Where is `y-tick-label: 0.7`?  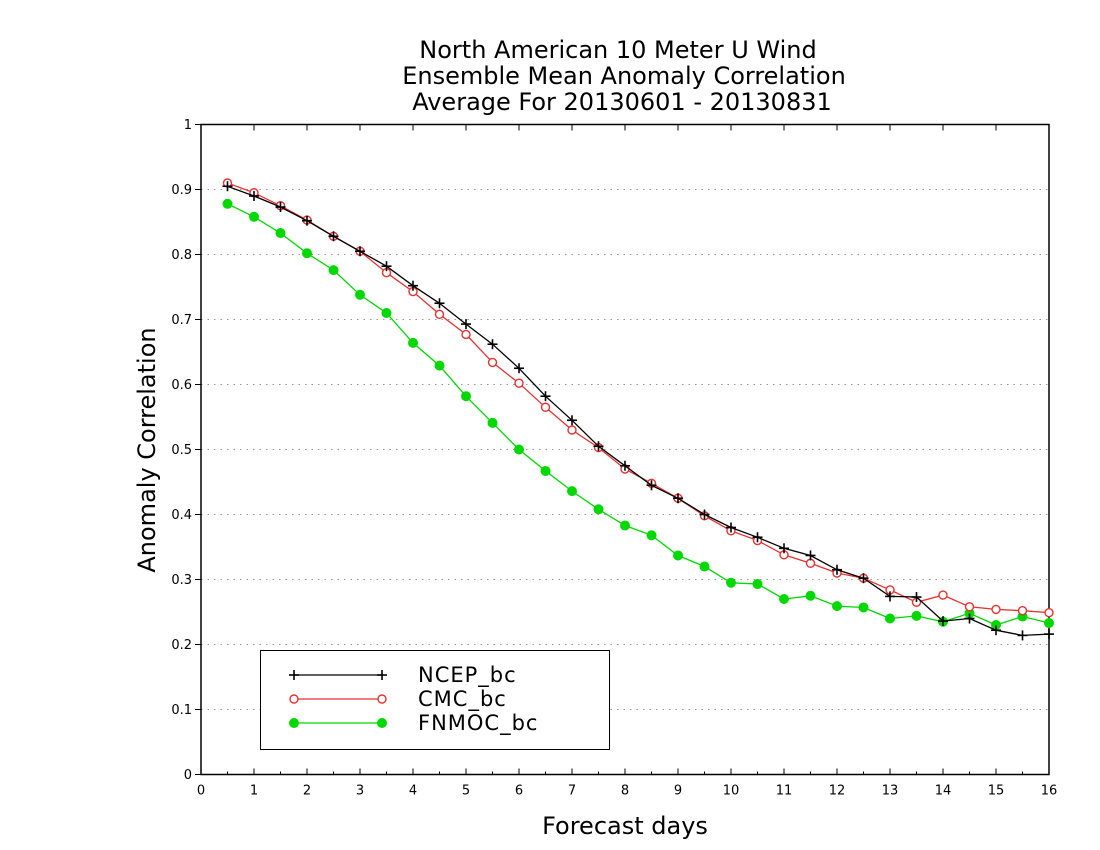
y-tick-label: 0.7 is located at coordinates (181, 320).